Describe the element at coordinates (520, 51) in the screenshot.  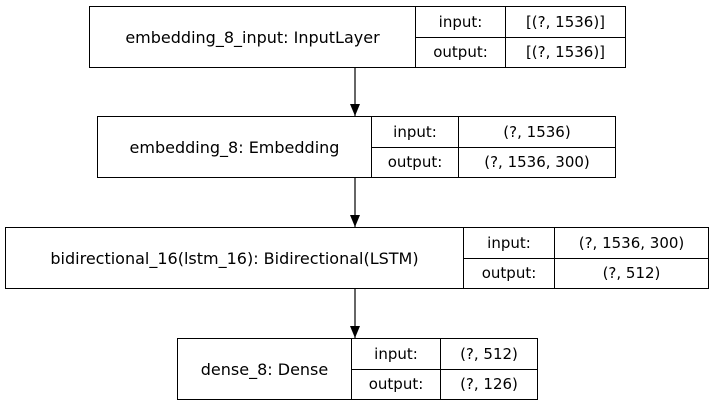
I see `output-row: output: [(?, 1536)]` at that location.